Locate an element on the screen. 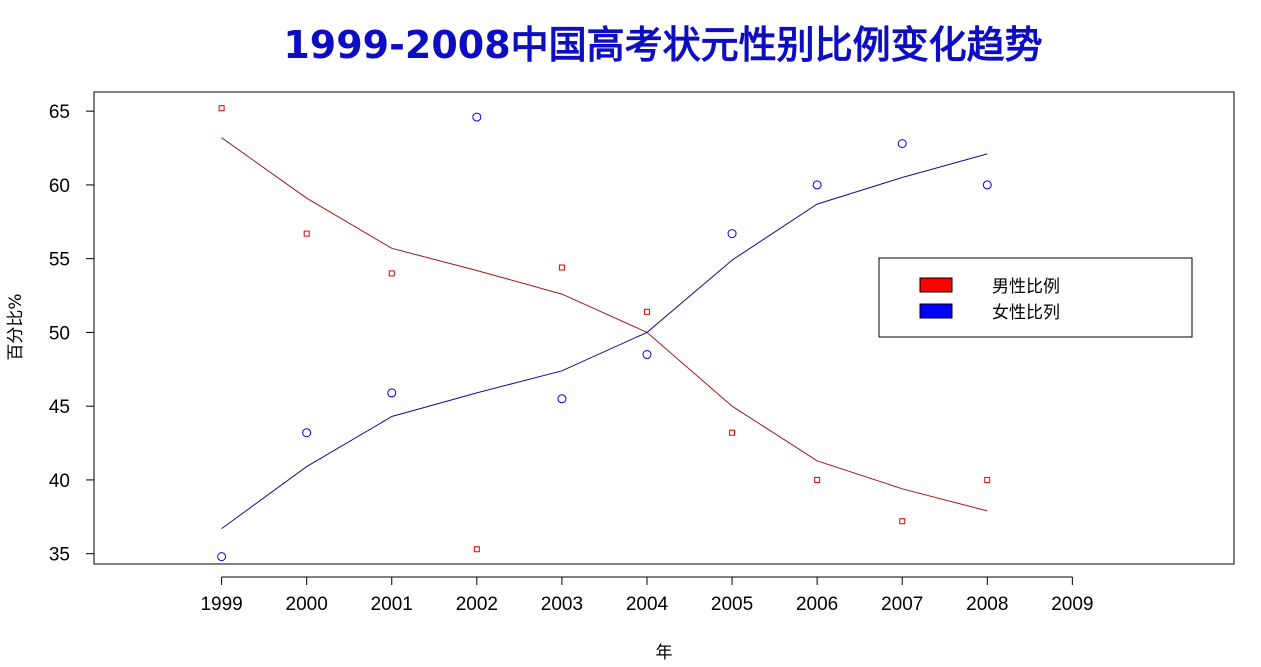  y-tick-label: 55 is located at coordinates (59, 260).